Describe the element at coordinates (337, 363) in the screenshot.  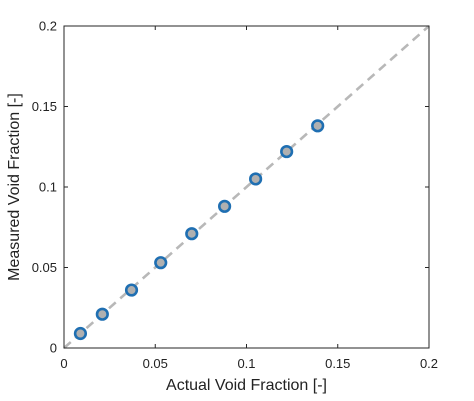
I see `x-tick-label: 0.15` at that location.